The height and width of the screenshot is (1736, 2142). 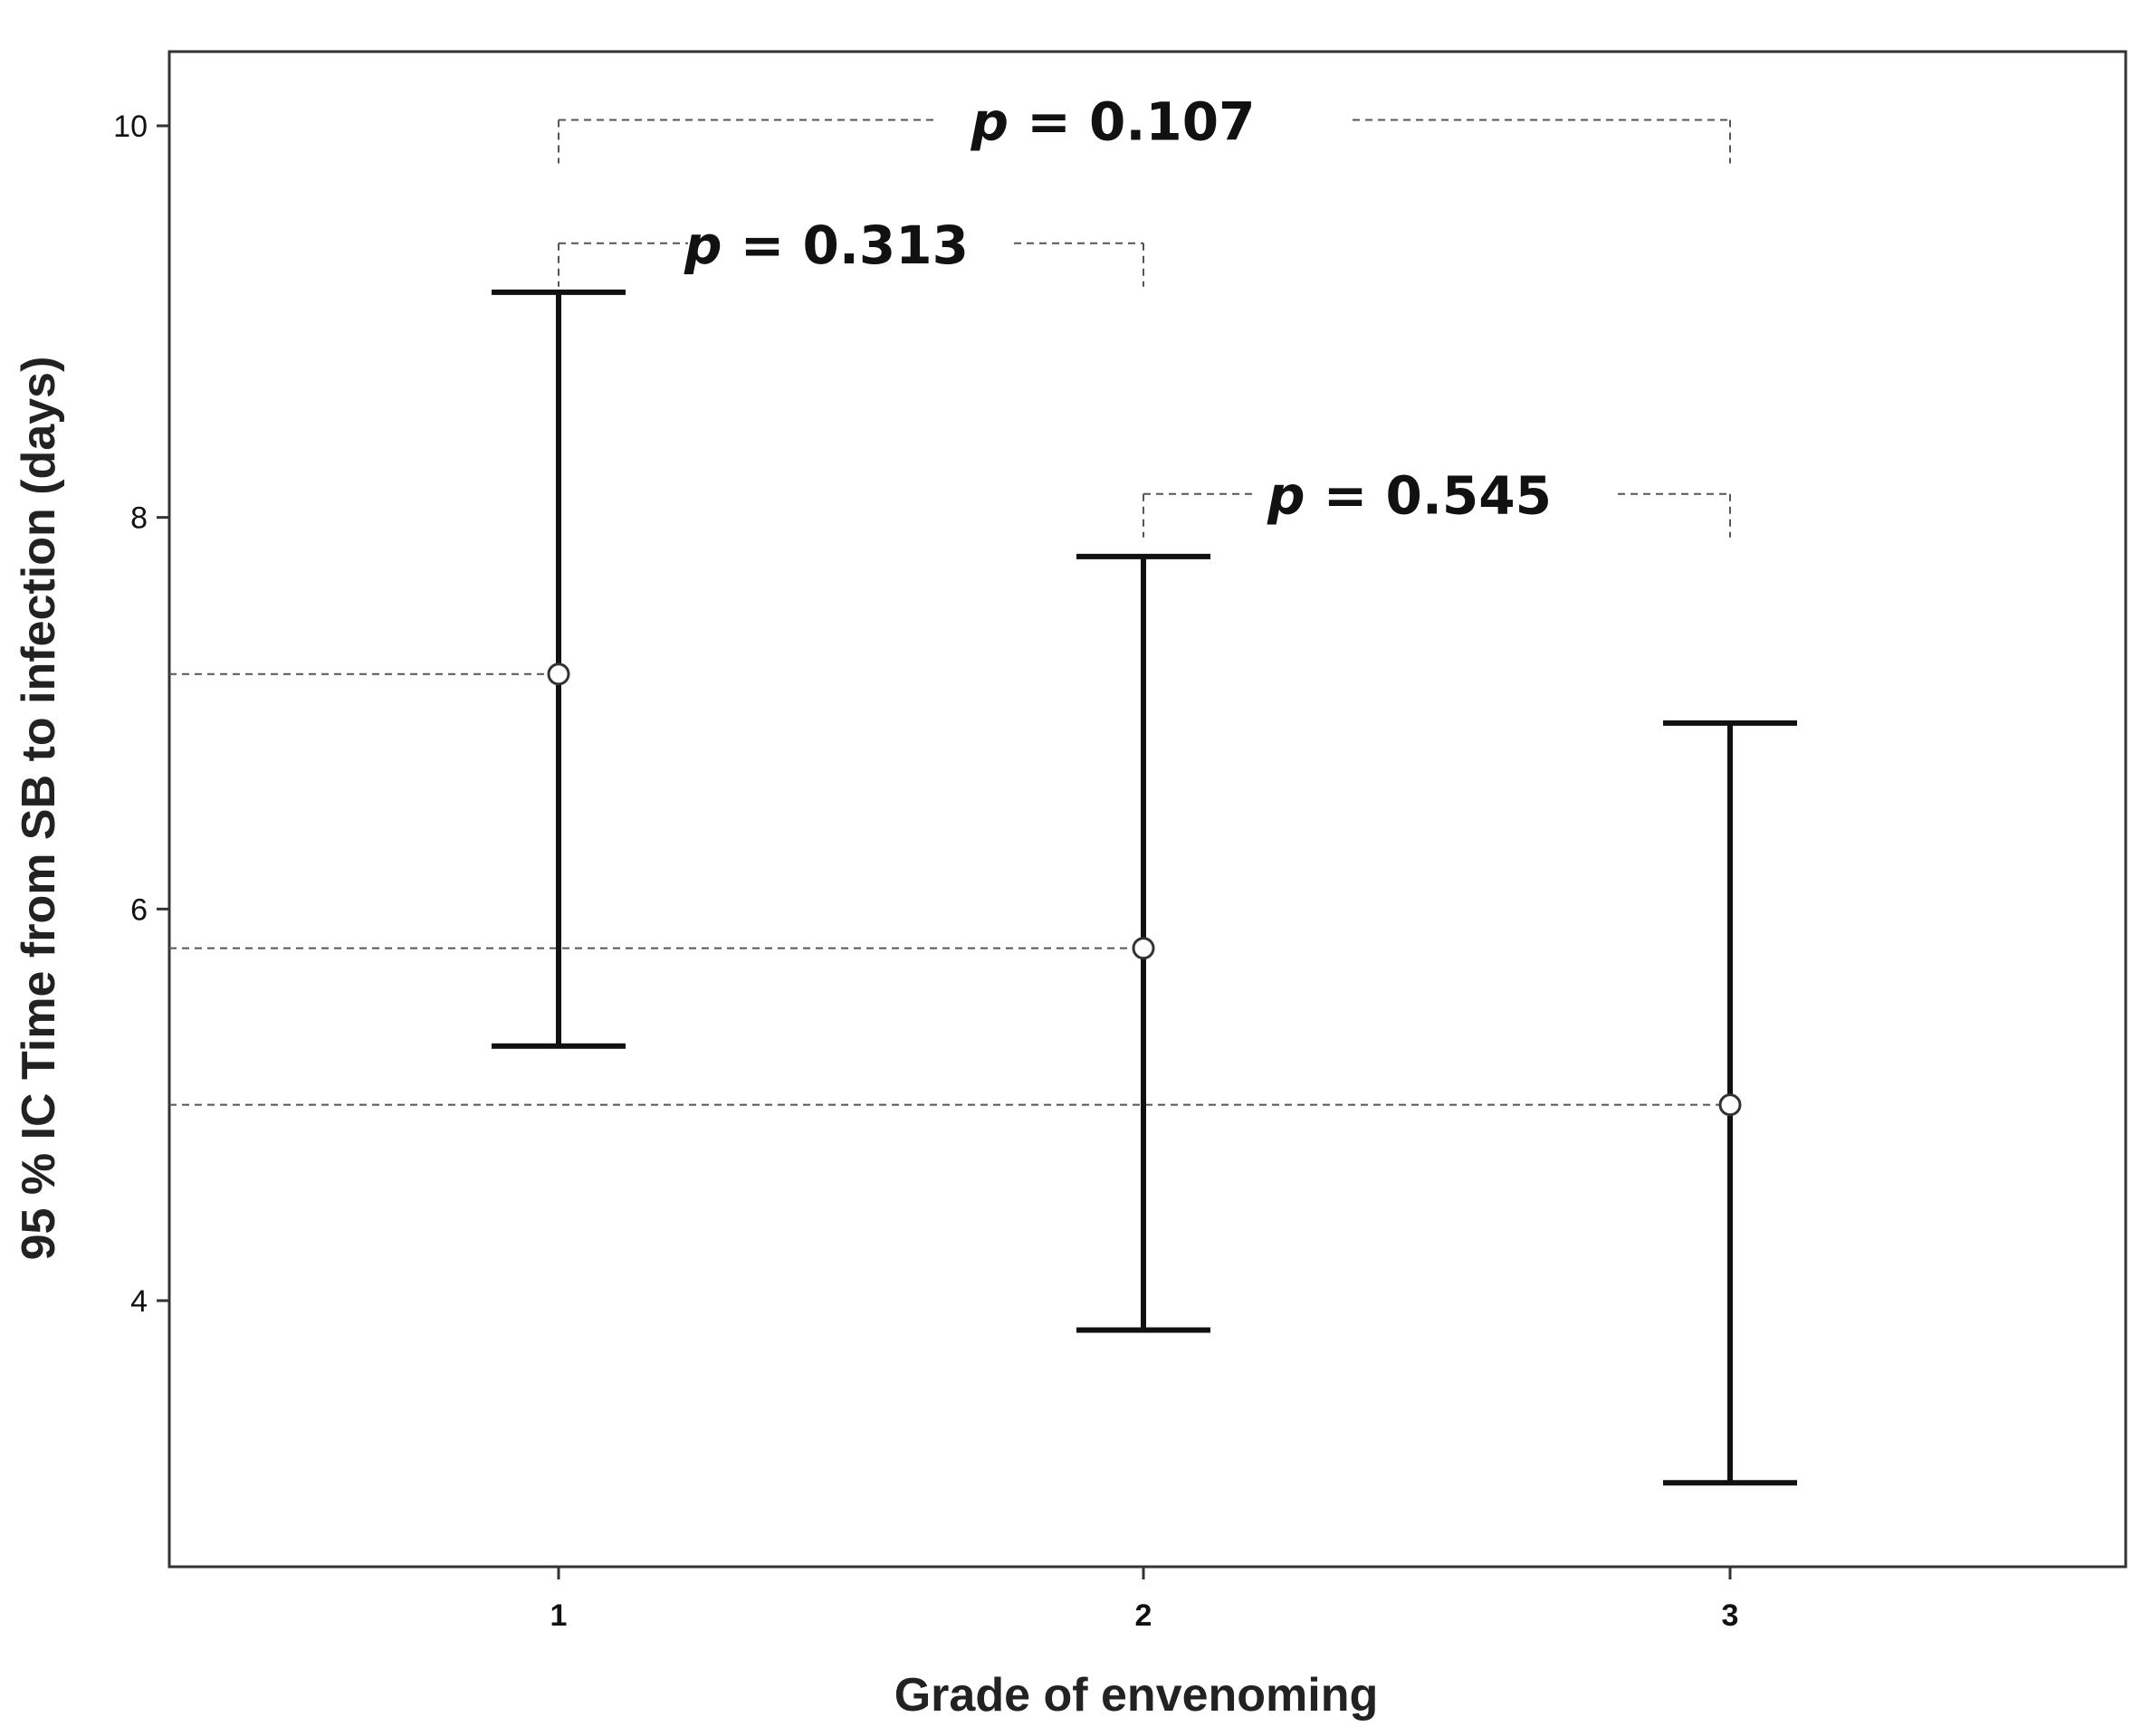 I want to click on y-tick-label: 8, so click(x=139, y=518).